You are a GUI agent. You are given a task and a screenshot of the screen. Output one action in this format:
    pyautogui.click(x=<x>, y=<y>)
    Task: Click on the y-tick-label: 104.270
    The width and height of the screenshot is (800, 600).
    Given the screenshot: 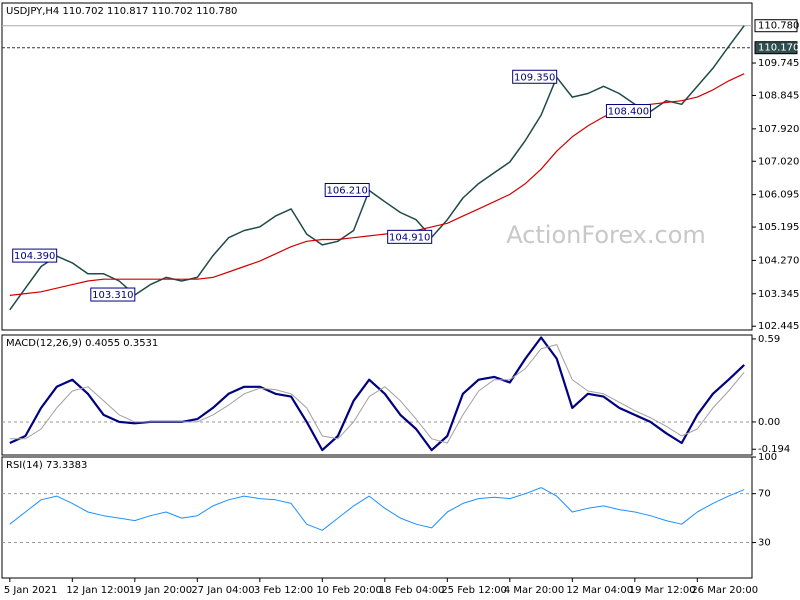 What is the action you would take?
    pyautogui.click(x=778, y=260)
    